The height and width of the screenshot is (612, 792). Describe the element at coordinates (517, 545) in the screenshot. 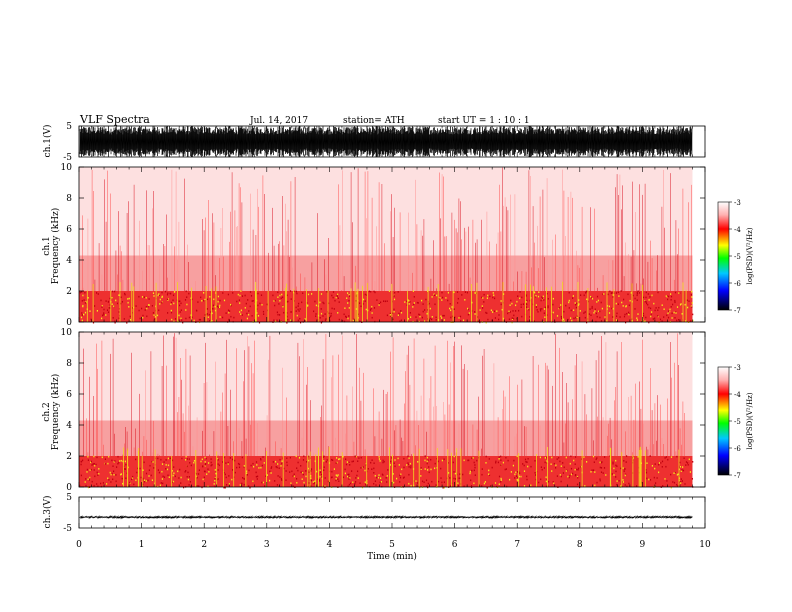

I see `time-tick-label: 7` at that location.